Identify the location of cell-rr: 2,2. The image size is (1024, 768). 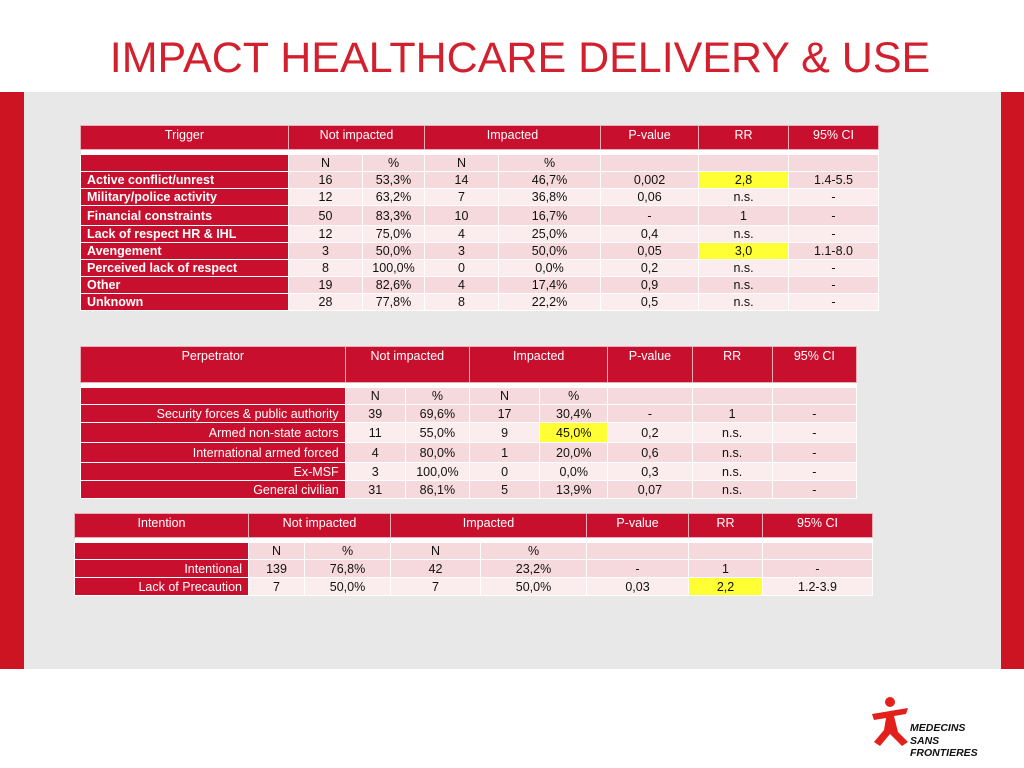
(726, 586).